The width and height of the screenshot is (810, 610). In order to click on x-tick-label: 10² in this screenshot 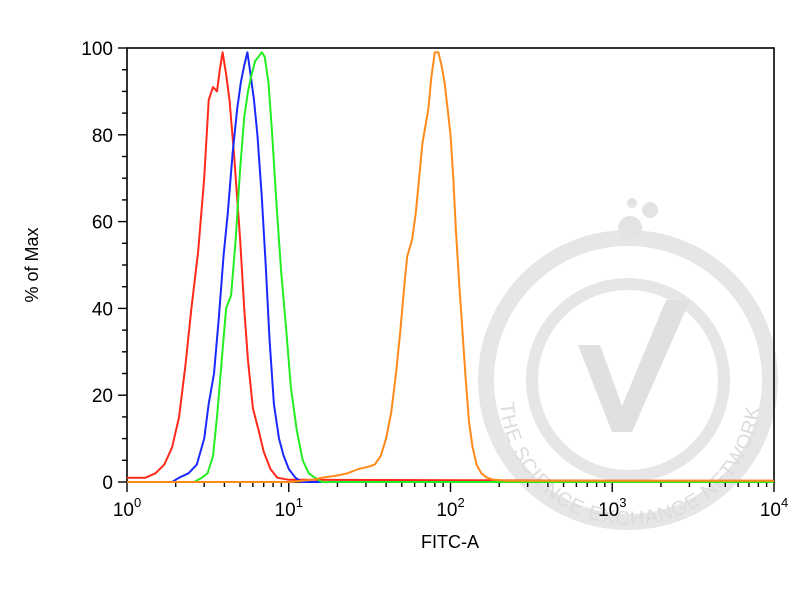, I will do `click(450, 508)`.